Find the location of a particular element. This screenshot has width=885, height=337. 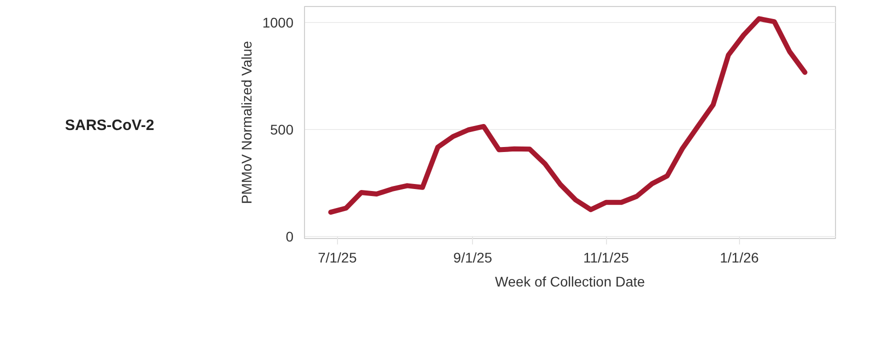

y-tick-label: 0 is located at coordinates (290, 236).